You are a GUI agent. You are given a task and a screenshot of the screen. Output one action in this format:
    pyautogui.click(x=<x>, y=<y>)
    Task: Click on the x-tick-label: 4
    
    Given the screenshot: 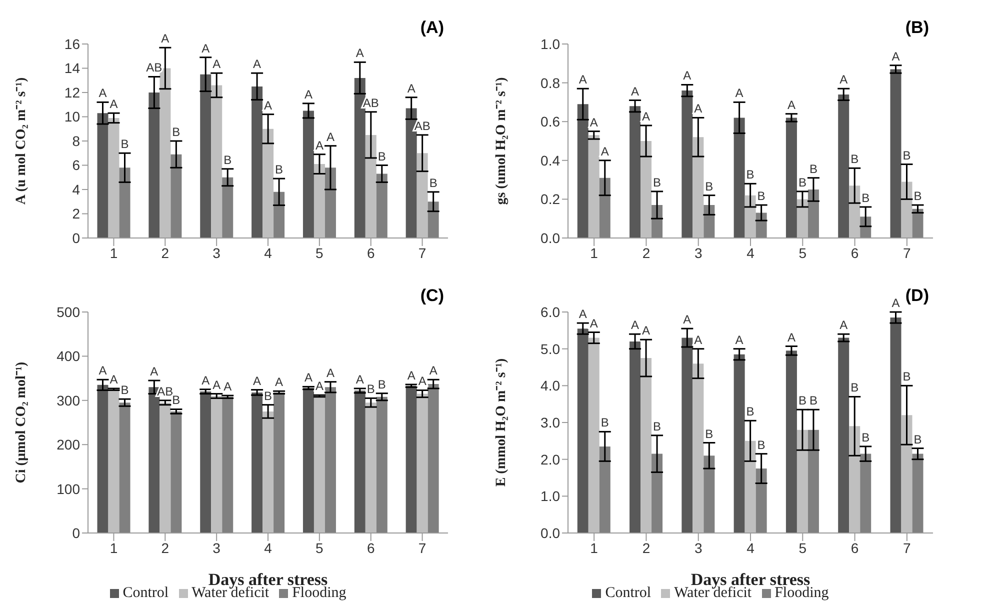 What is the action you would take?
    pyautogui.click(x=268, y=548)
    